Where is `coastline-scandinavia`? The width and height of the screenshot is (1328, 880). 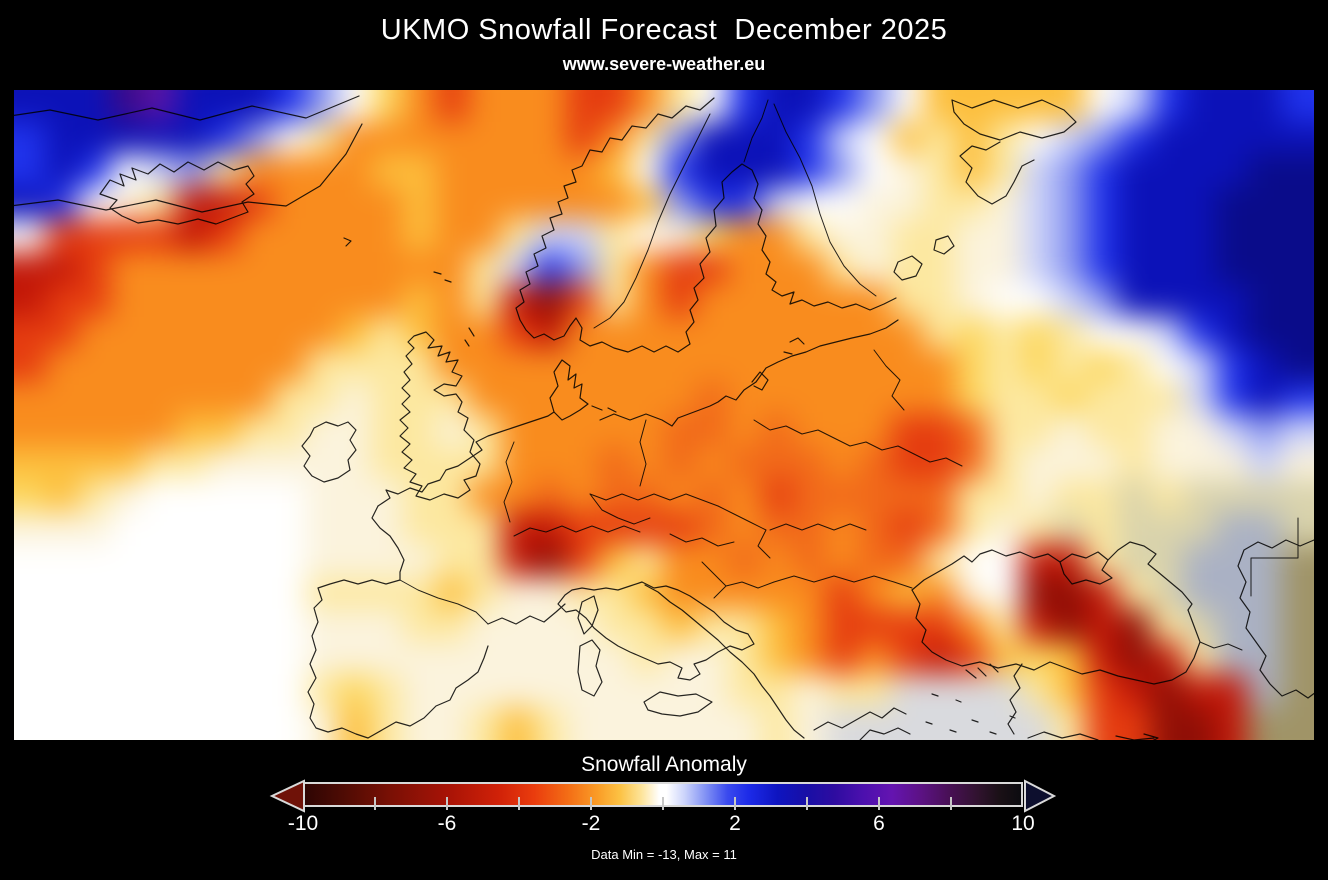 coastline-scandinavia is located at coordinates (706, 225).